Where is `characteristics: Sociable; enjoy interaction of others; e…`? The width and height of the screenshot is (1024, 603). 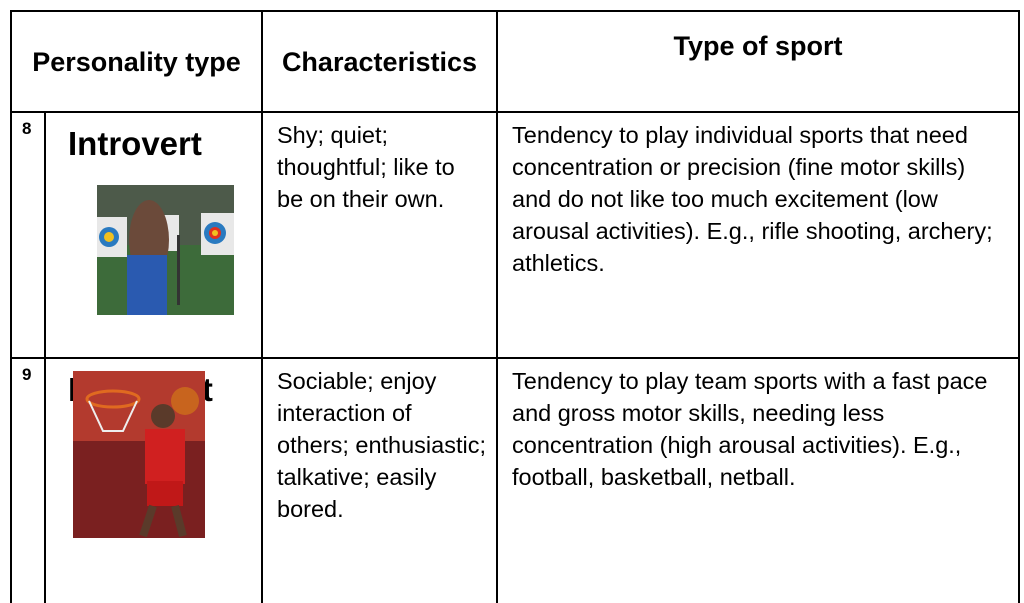
characteristics: Sociable; enjoy interaction of others; e… is located at coordinates (381, 445).